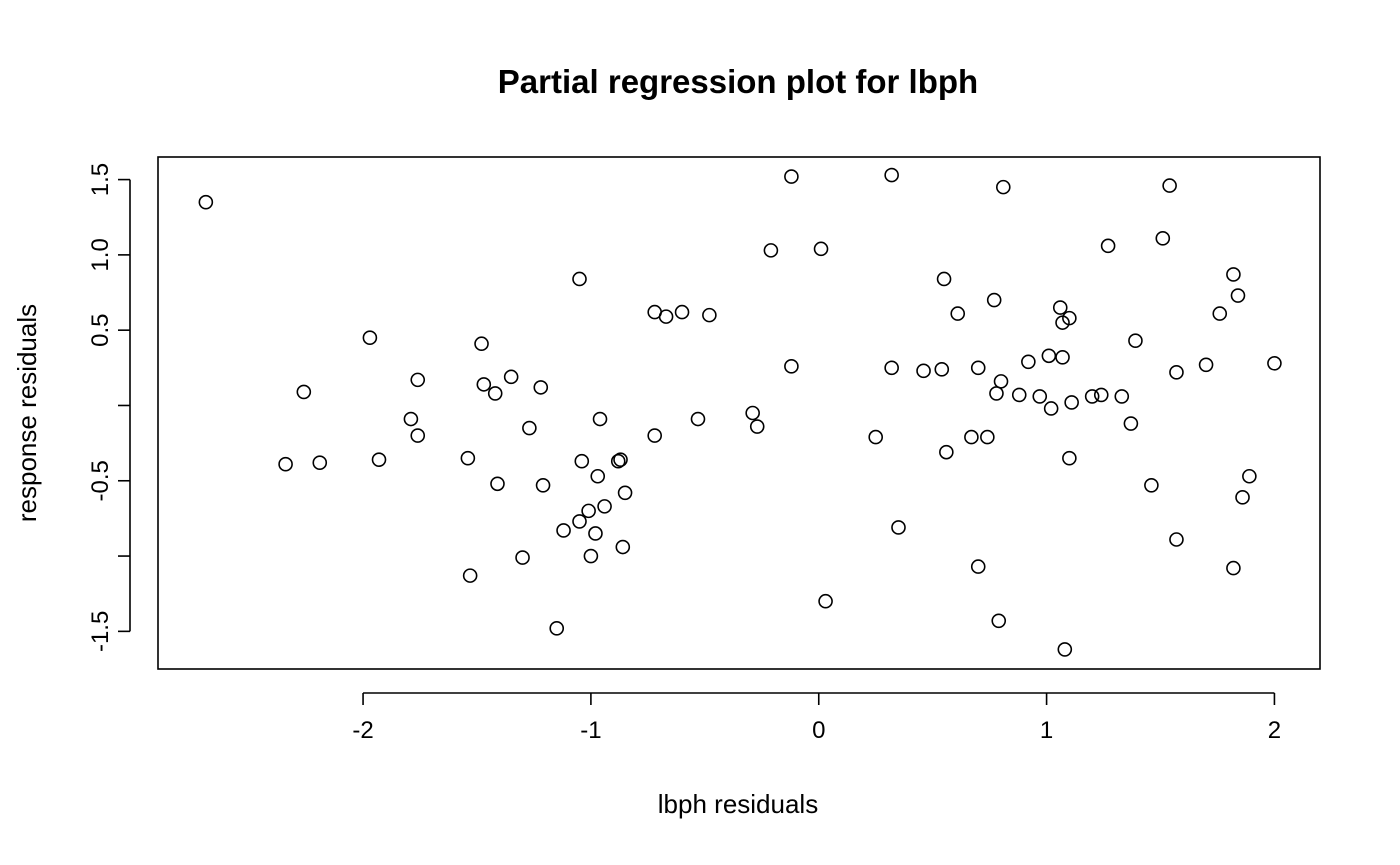 The height and width of the screenshot is (865, 1400). Describe the element at coordinates (1046, 730) in the screenshot. I see `x-tick-label: 1` at that location.